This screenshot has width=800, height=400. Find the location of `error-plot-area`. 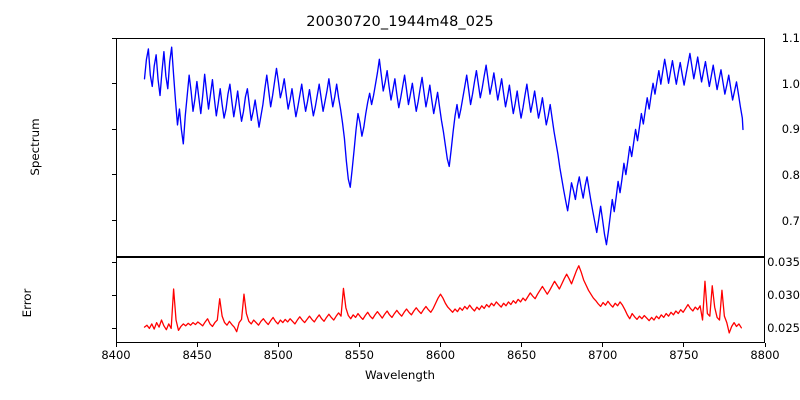

error-plot-area is located at coordinates (442, 299).